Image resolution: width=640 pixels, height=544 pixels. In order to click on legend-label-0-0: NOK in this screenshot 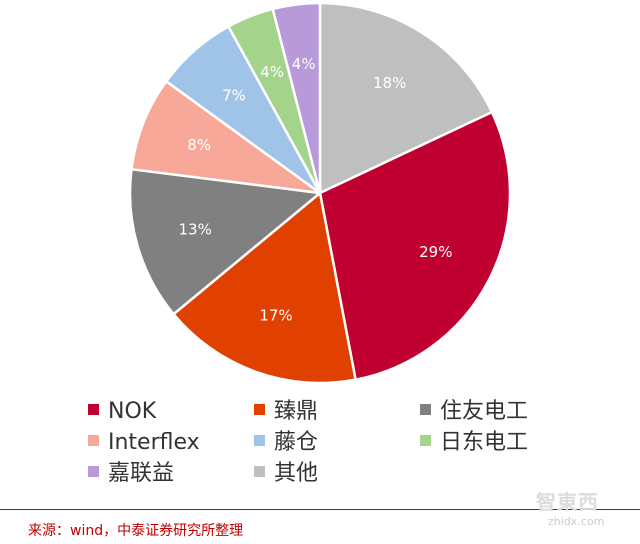, I will do `click(132, 411)`.